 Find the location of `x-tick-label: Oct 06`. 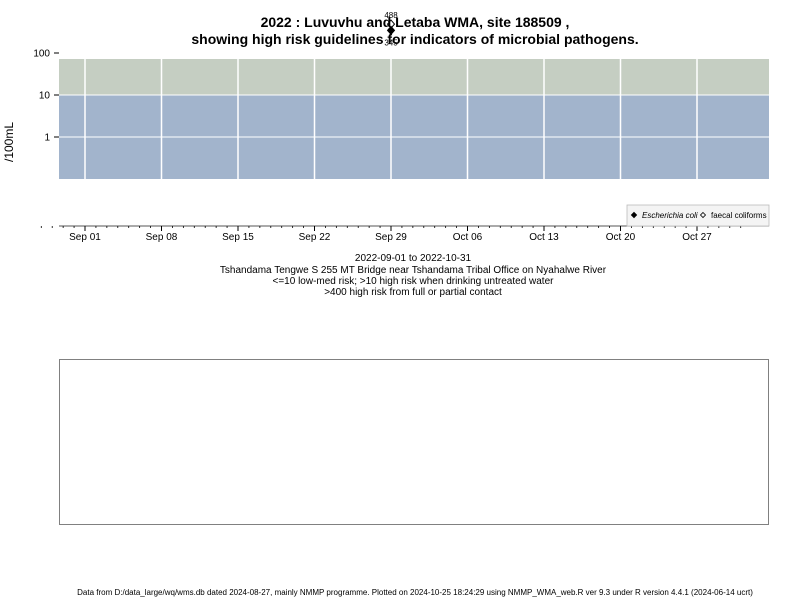

x-tick-label: Oct 06 is located at coordinates (468, 237).